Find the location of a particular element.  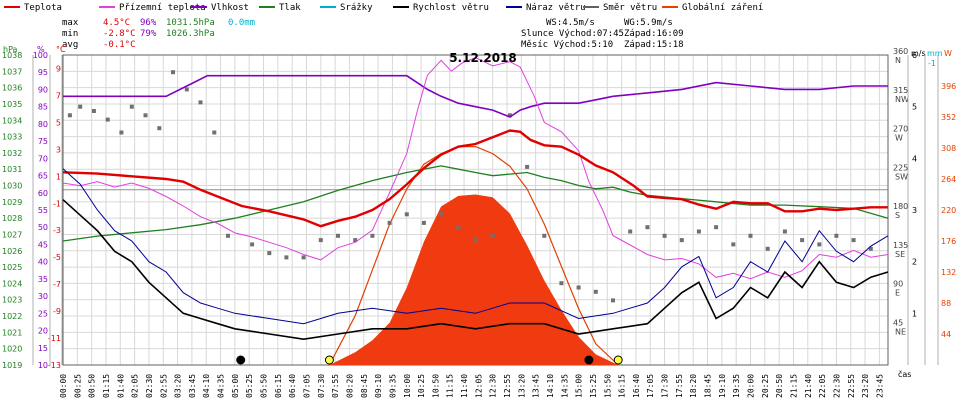

time-tick: 18:20 is located at coordinates (693, 386).